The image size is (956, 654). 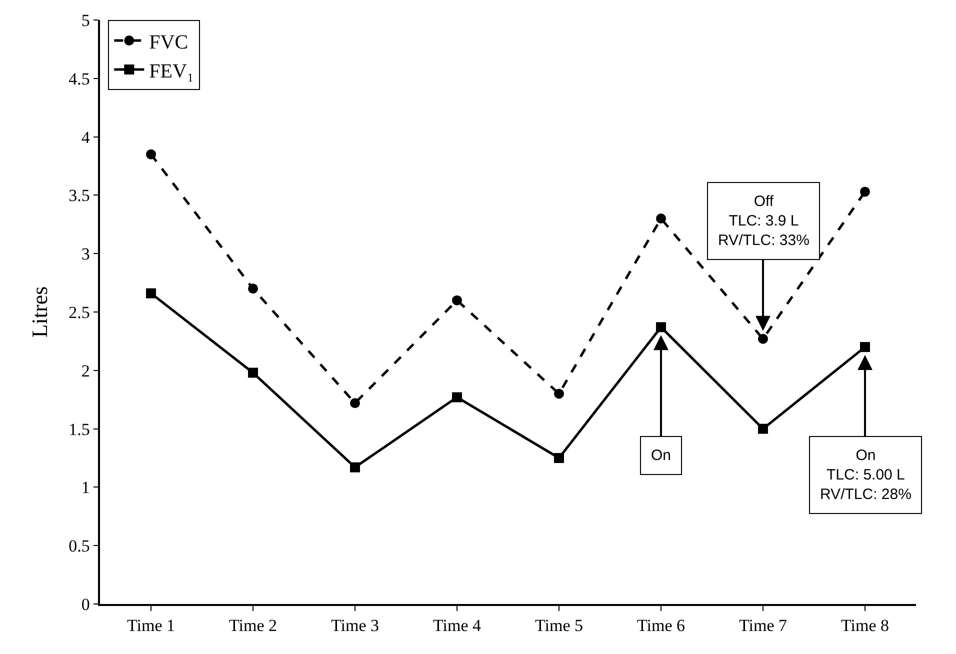 What do you see at coordinates (85, 488) in the screenshot?
I see `y-tick-label: 1` at bounding box center [85, 488].